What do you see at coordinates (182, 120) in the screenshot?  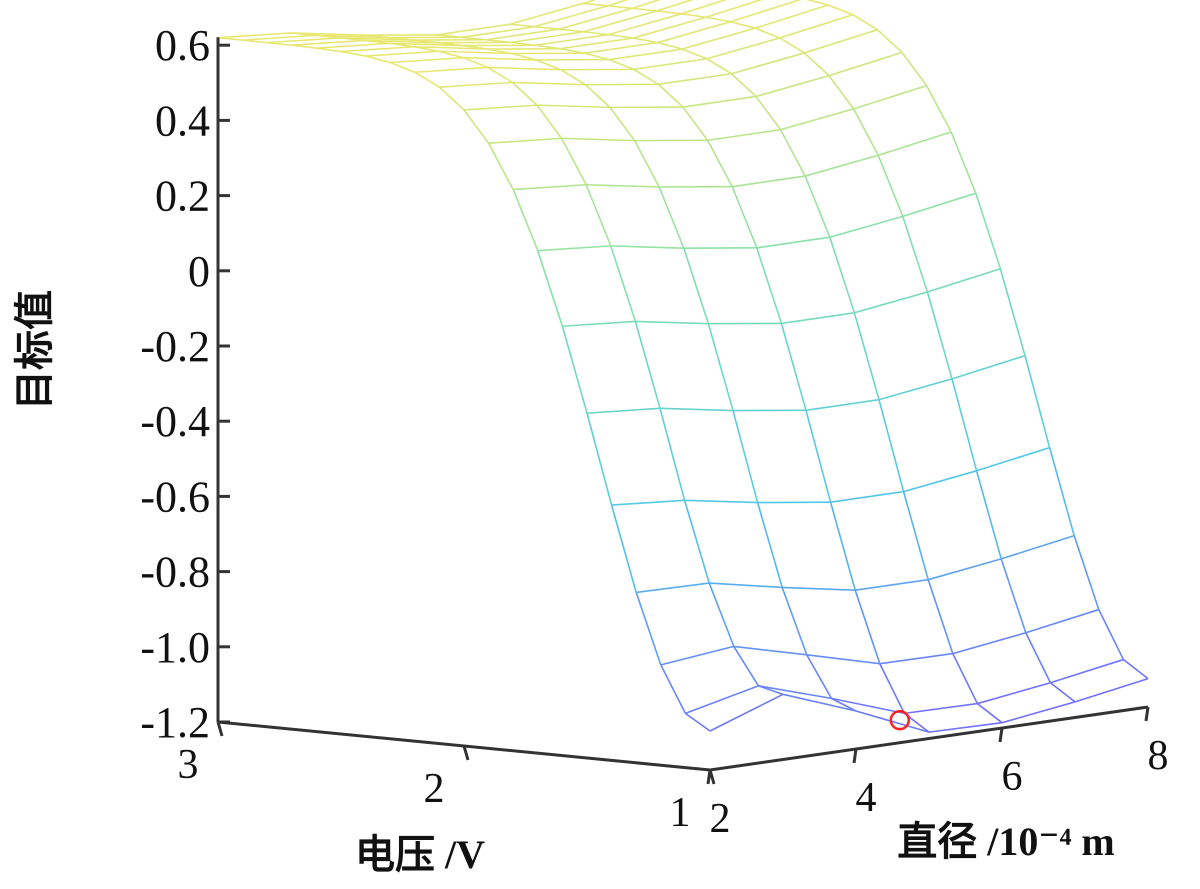 I see `z-tick-label: 0.4` at bounding box center [182, 120].